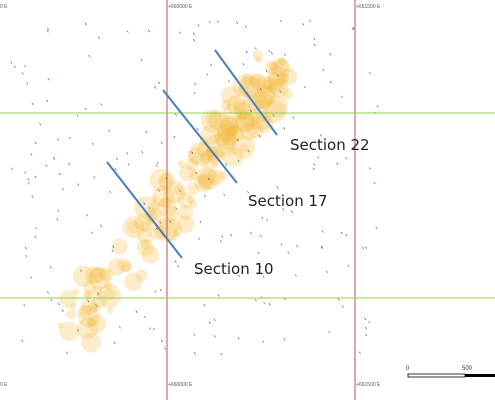 This screenshot has width=495, height=400. Describe the element at coordinates (467, 369) in the screenshot. I see `scale-label: 500` at that location.